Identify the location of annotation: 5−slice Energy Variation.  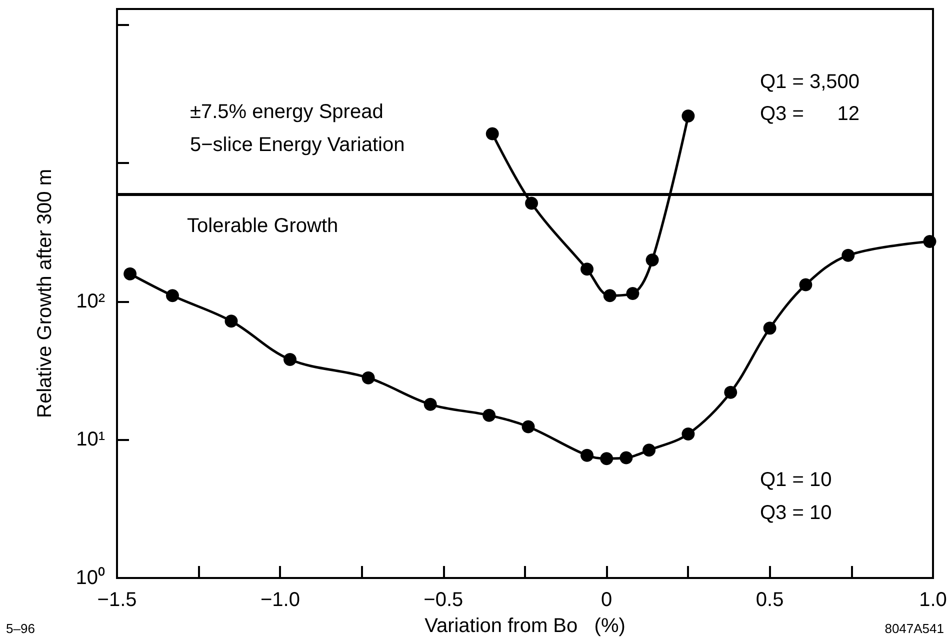
(297, 145).